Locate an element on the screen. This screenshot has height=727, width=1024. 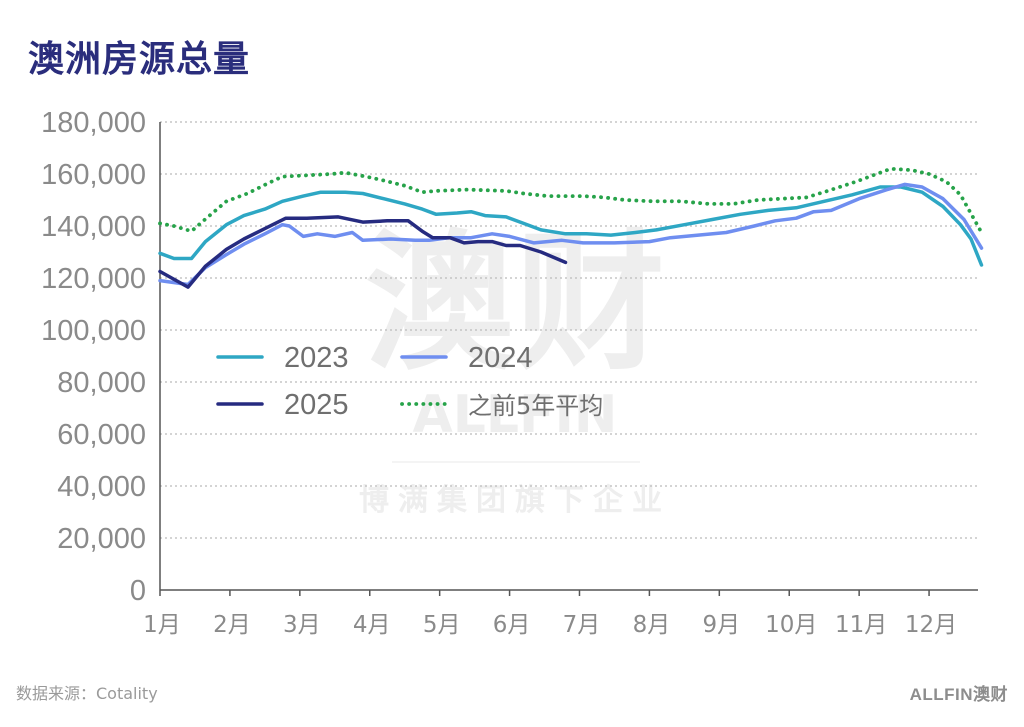
watermark-brand: ALLFIN is located at coordinates (515, 415).